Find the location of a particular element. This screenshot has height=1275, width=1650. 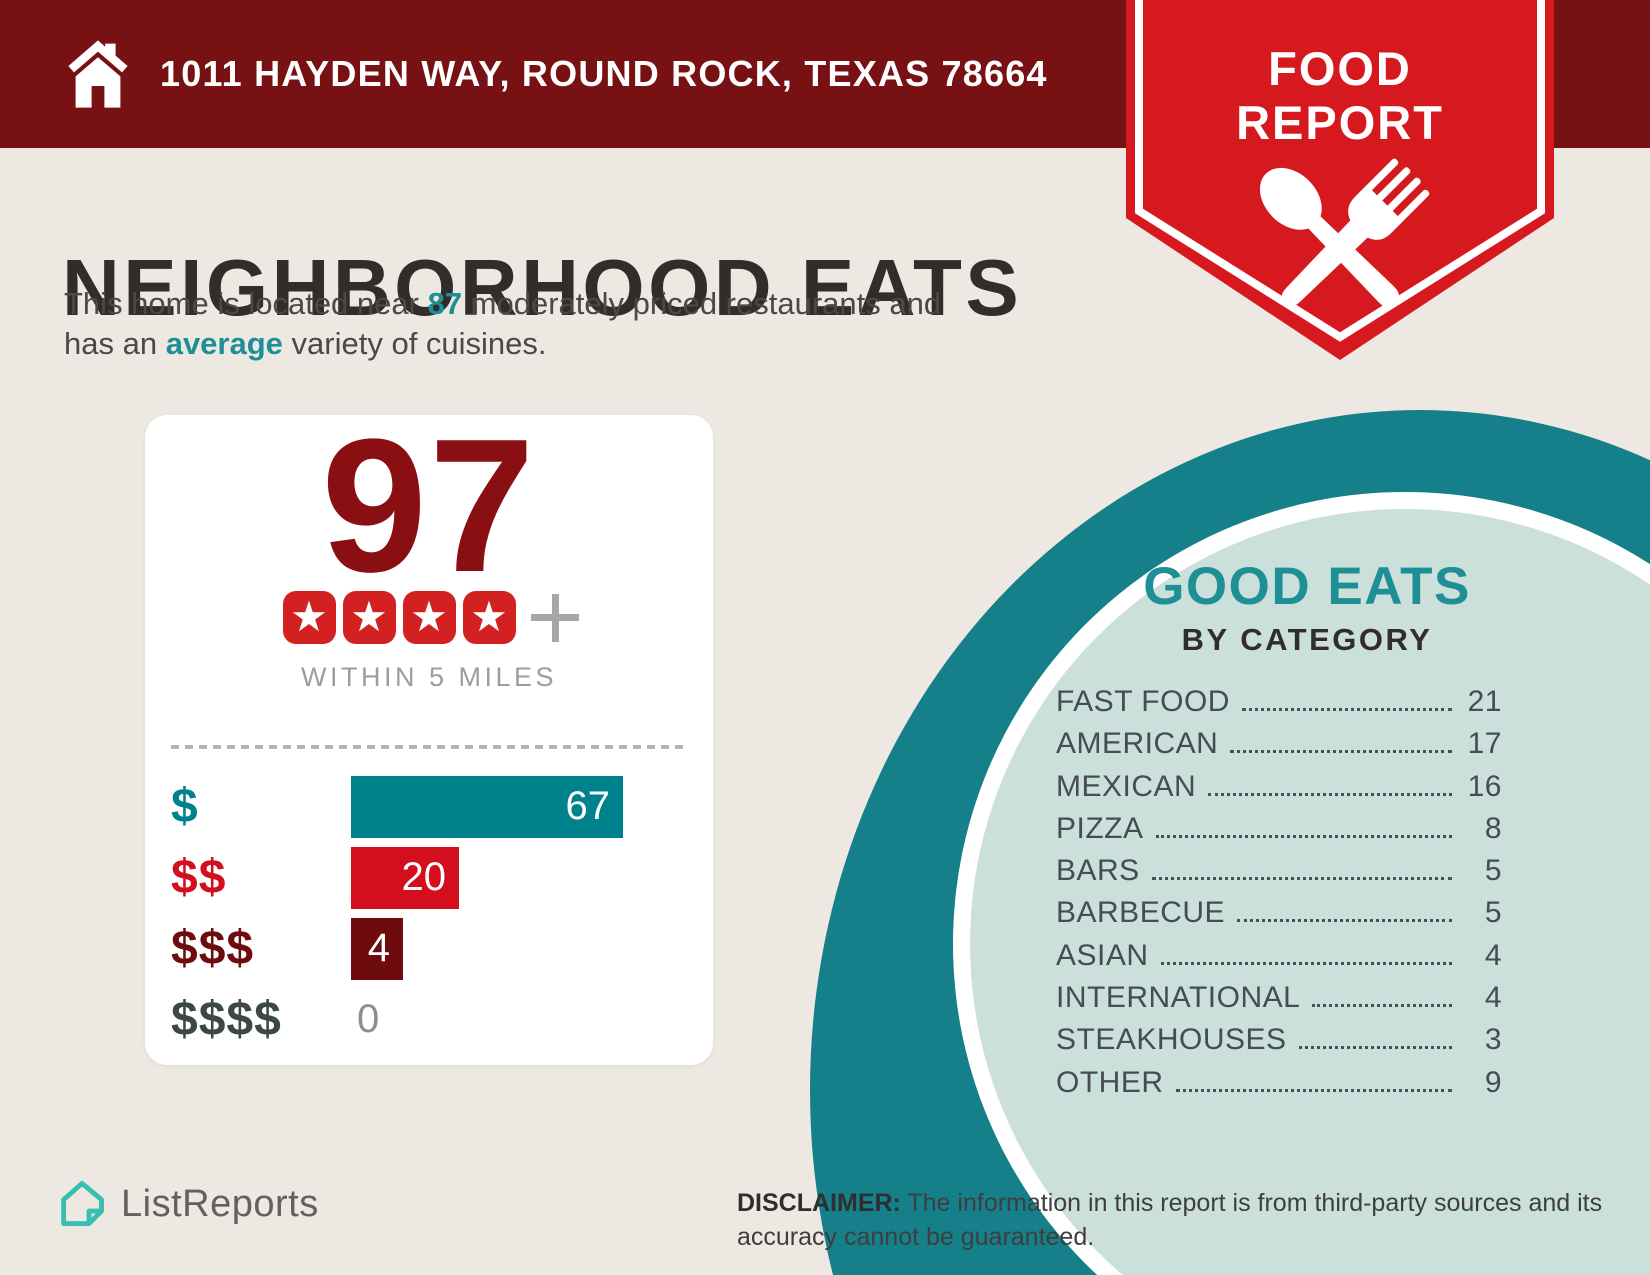

ribbon-shape is located at coordinates (1340, 180).